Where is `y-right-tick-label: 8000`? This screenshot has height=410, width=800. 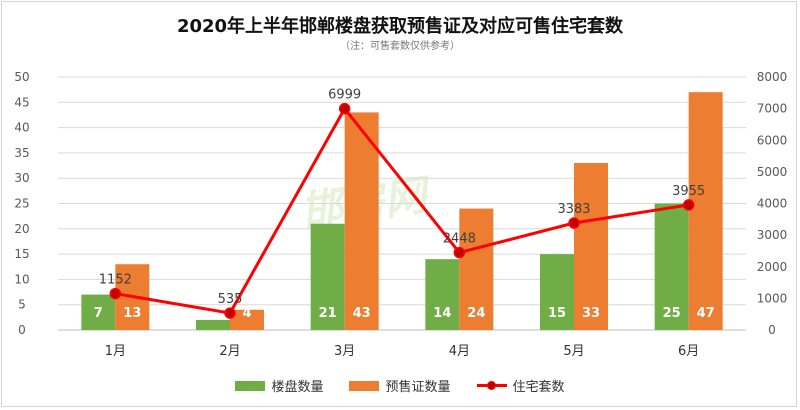 y-right-tick-label: 8000 is located at coordinates (772, 77).